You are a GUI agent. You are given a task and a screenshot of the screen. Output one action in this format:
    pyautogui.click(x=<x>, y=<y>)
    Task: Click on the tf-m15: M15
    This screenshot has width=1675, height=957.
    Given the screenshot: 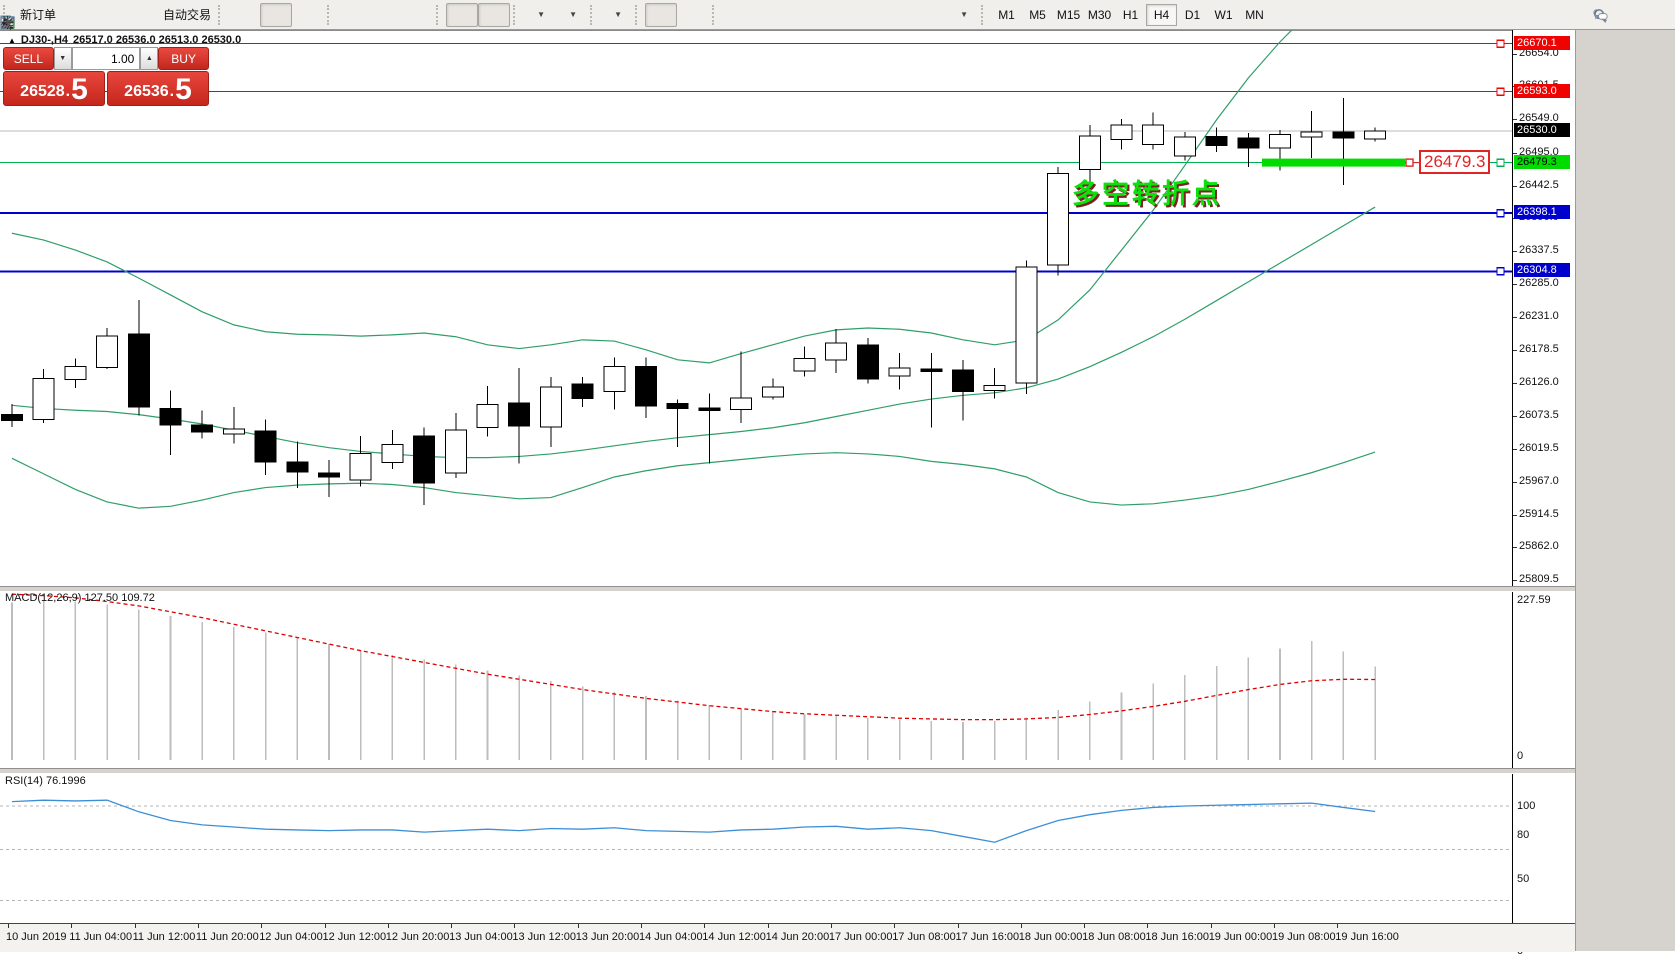 What is the action you would take?
    pyautogui.click(x=1068, y=15)
    